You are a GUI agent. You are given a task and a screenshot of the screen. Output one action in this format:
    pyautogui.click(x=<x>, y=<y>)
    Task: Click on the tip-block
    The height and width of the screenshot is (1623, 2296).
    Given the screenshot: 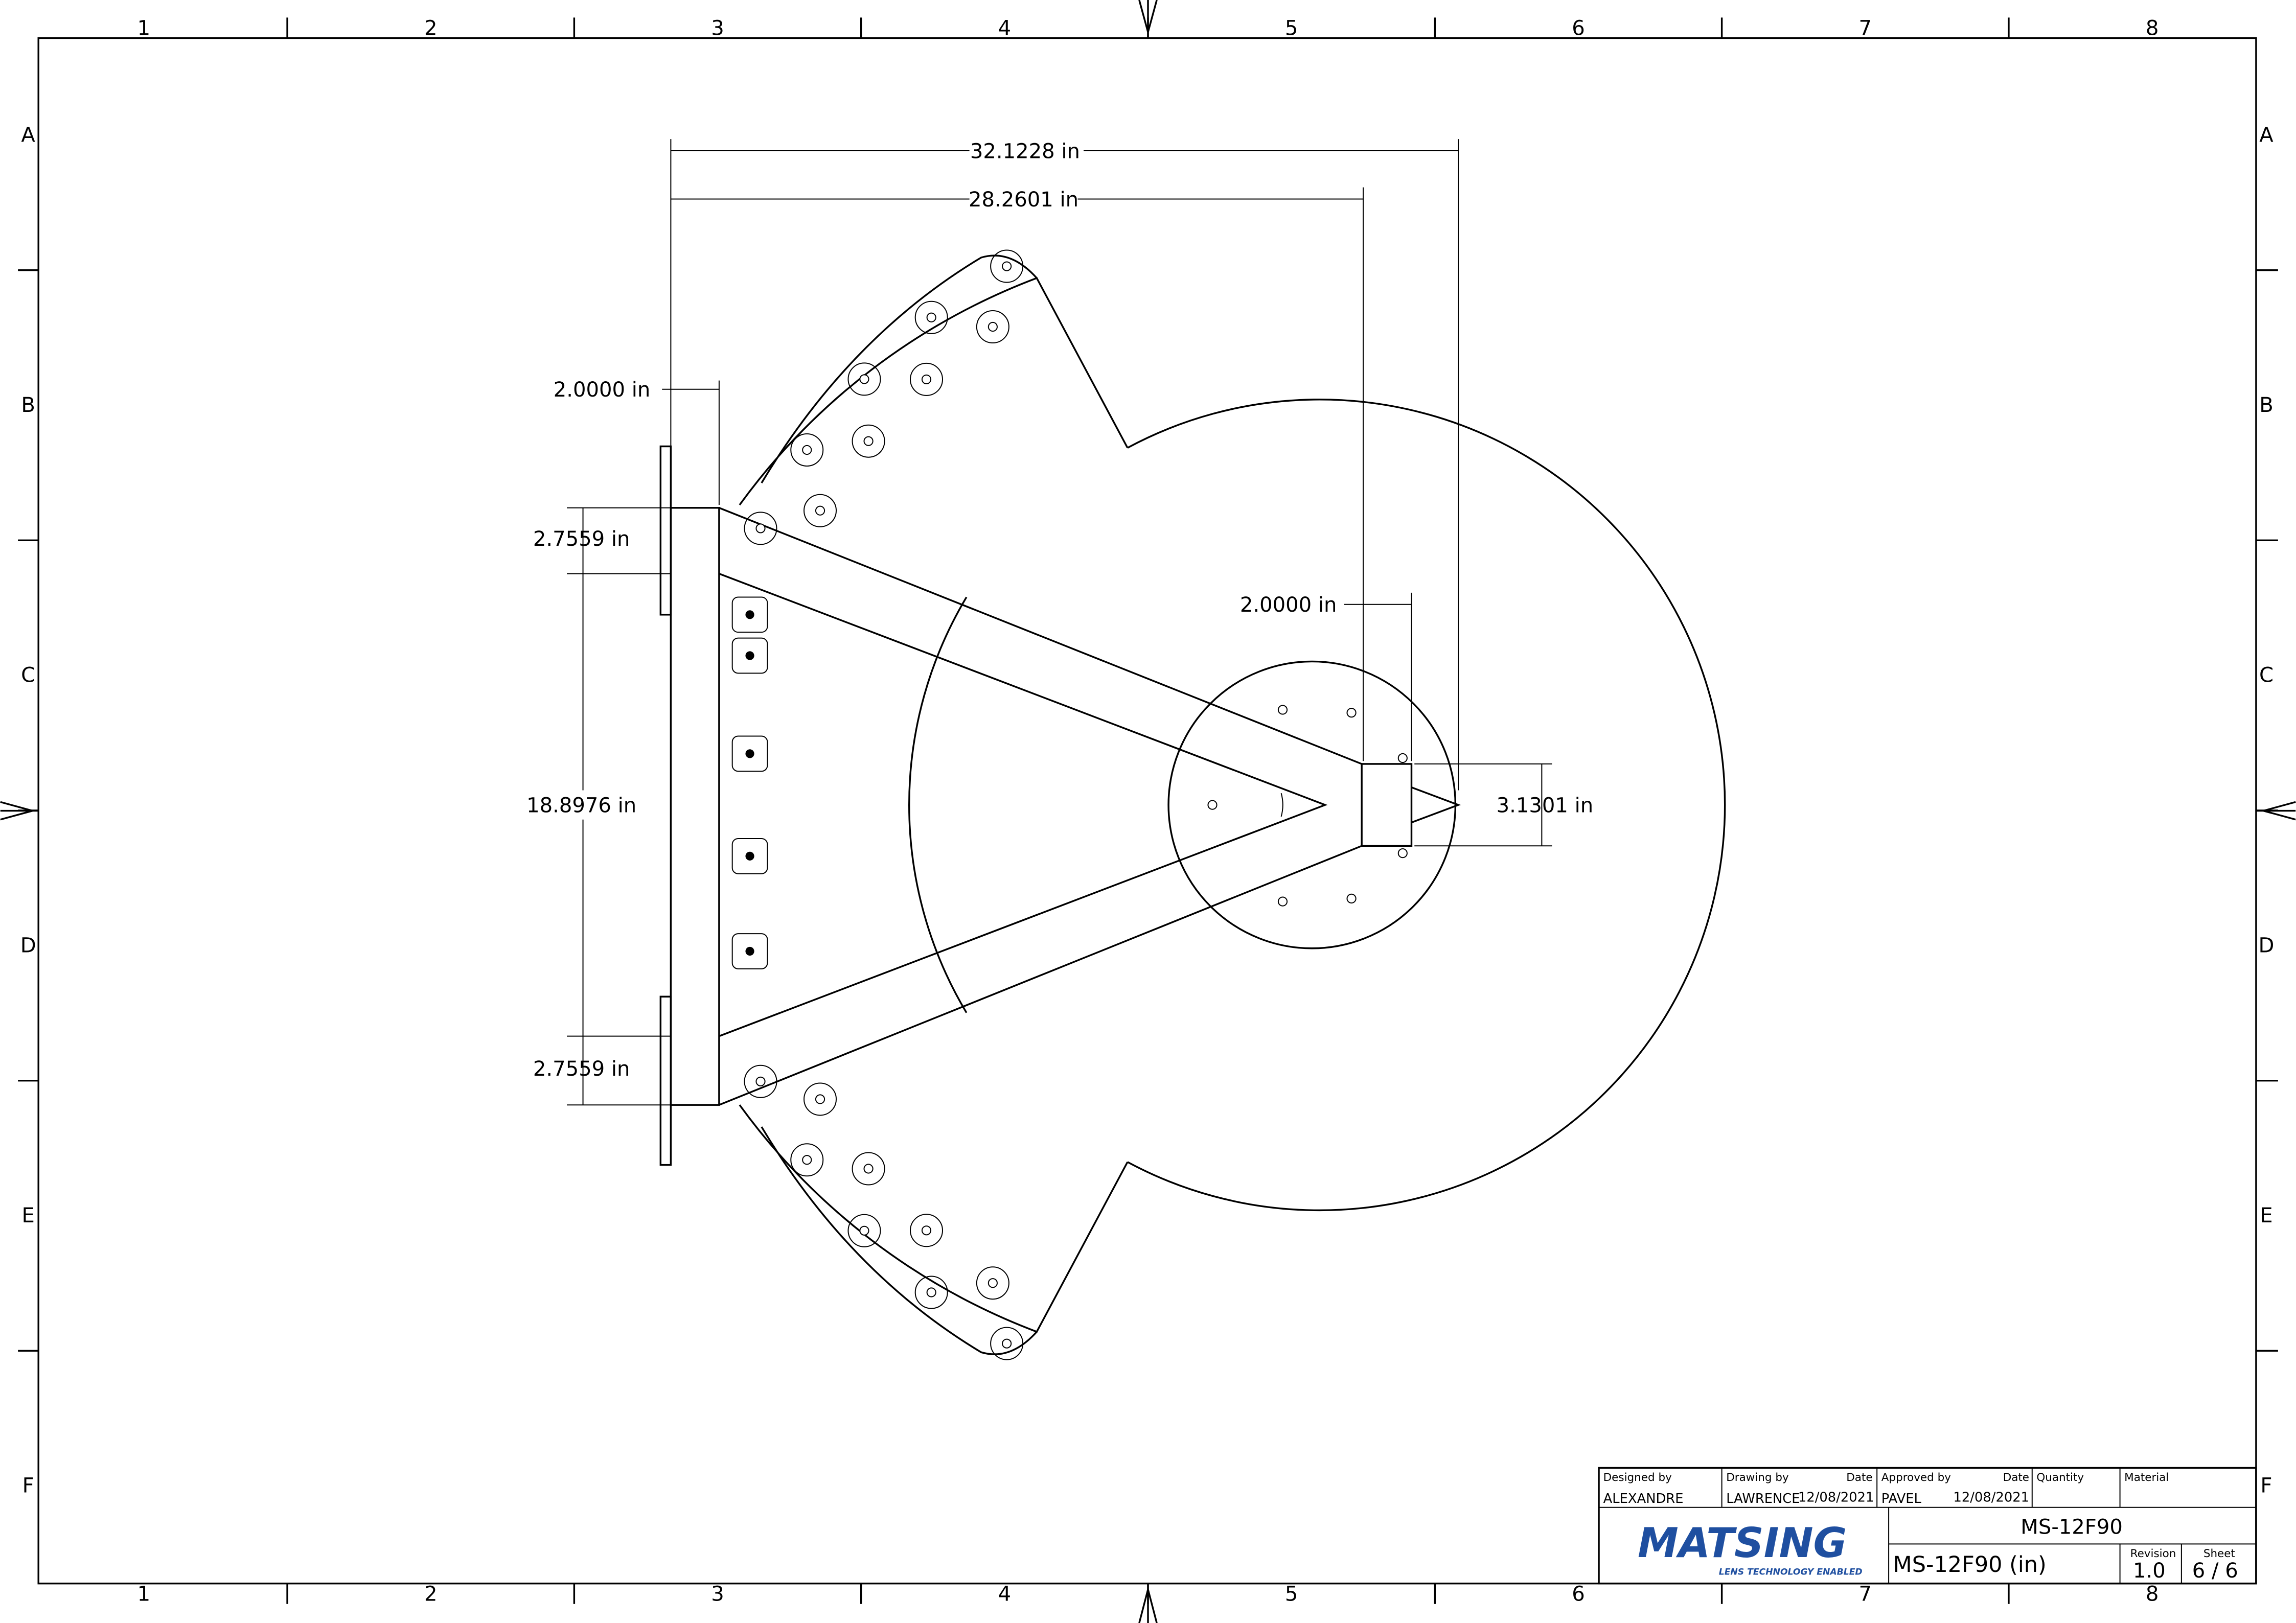 What is the action you would take?
    pyautogui.click(x=1387, y=805)
    